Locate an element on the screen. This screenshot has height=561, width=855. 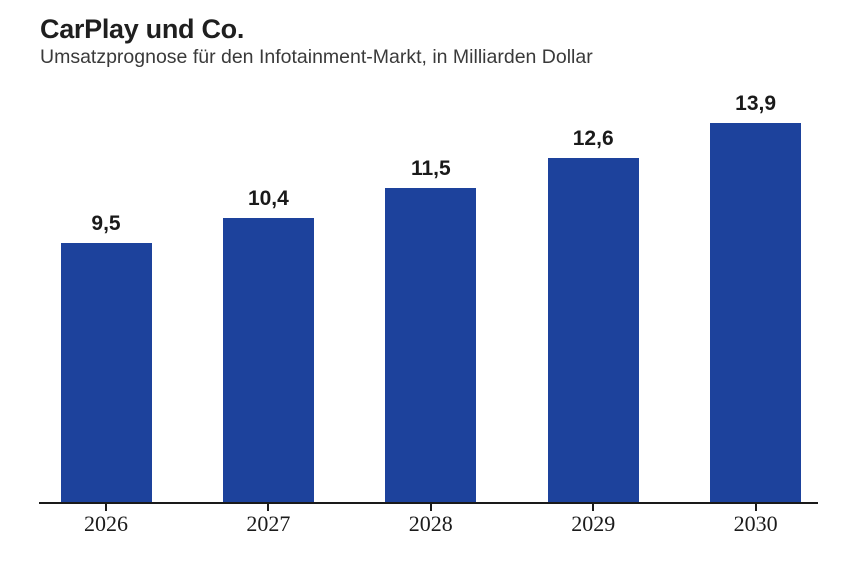
x-axis-label: 2026 is located at coordinates (106, 523).